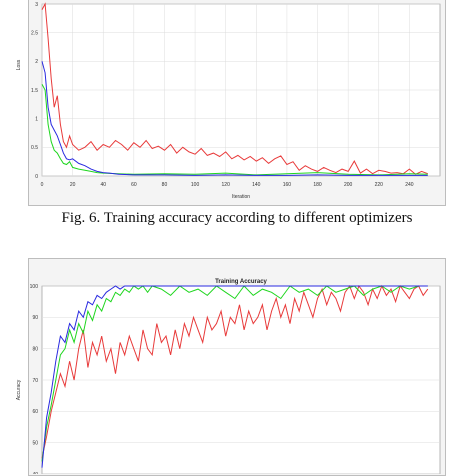 This screenshot has width=474, height=476. I want to click on y-tick-label: 90, so click(35, 318).